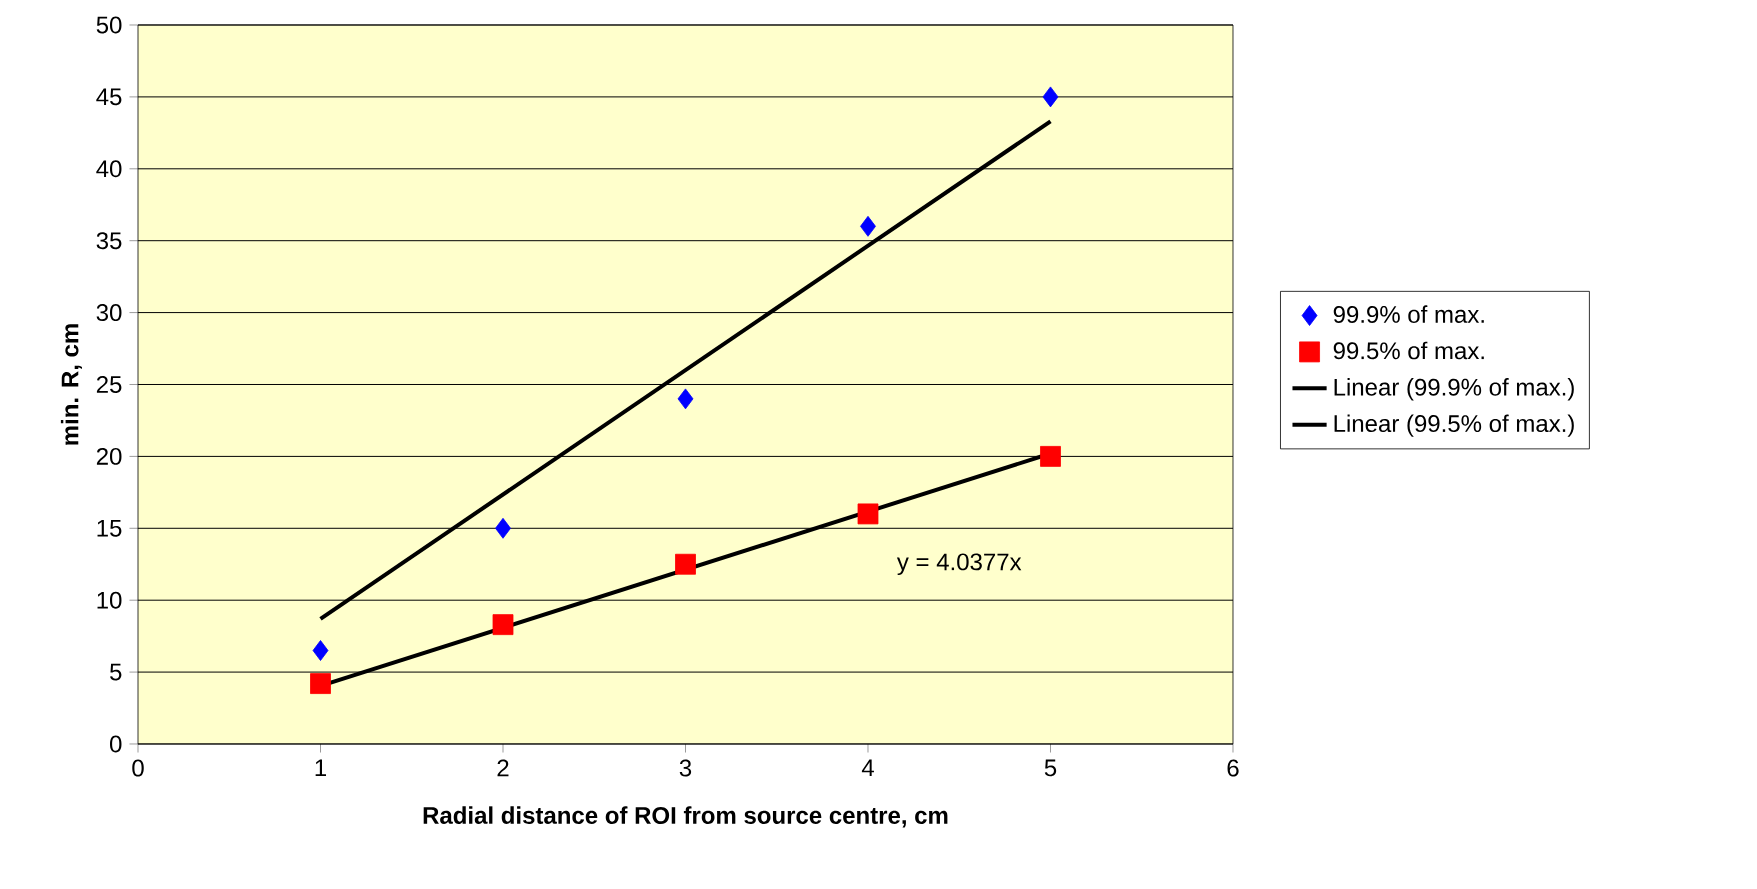 The height and width of the screenshot is (889, 1757). What do you see at coordinates (1050, 768) in the screenshot?
I see `x-tick-label: 5` at bounding box center [1050, 768].